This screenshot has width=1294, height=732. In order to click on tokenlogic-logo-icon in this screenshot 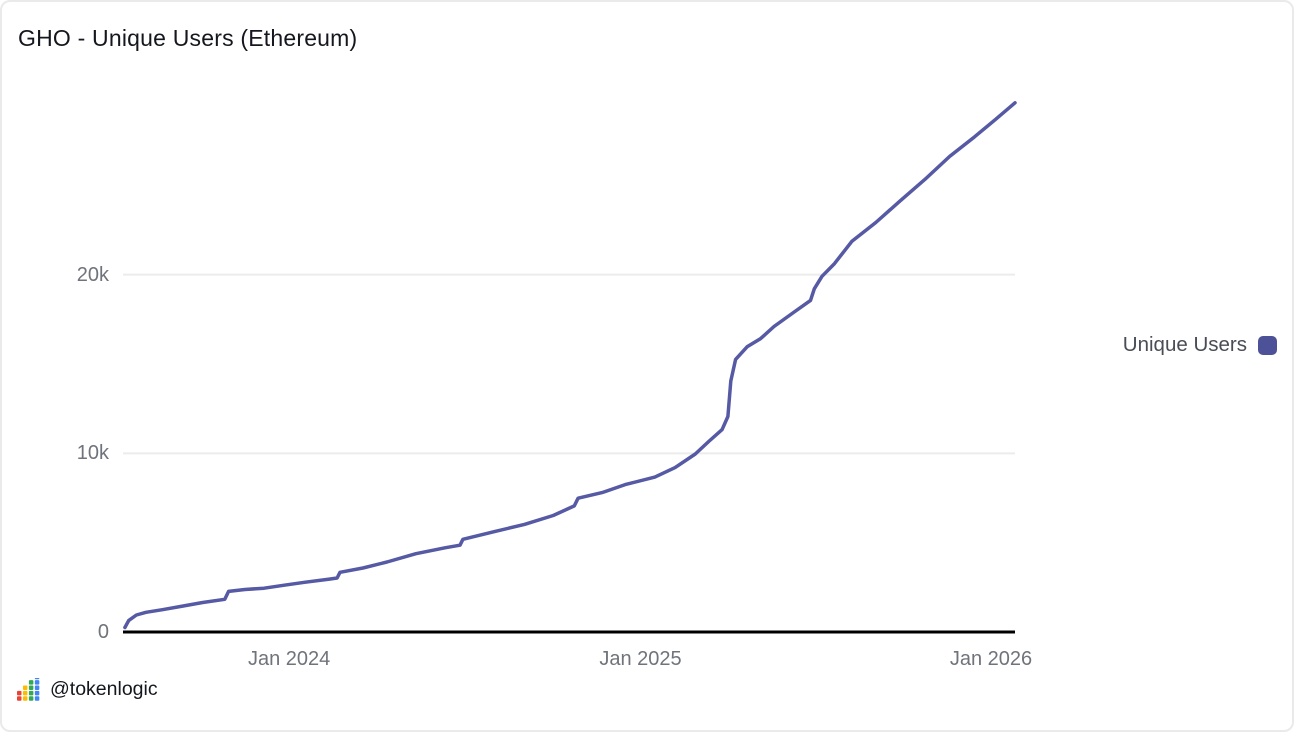, I will do `click(28, 689)`.